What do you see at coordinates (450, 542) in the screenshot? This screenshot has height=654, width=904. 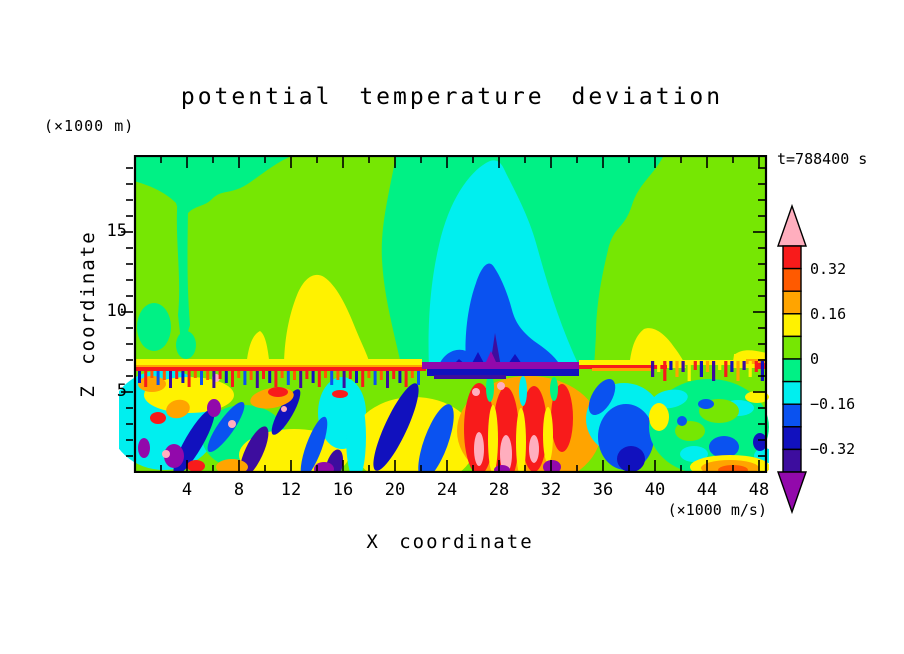 I see `x-axis-title: X coordinate` at bounding box center [450, 542].